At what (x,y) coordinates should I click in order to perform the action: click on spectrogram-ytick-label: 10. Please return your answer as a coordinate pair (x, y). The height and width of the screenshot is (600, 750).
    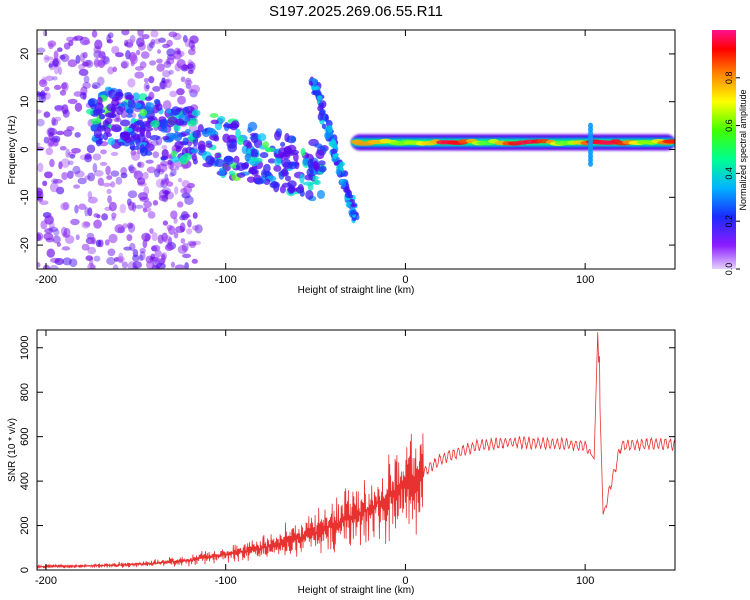
    Looking at the image, I should click on (25, 102).